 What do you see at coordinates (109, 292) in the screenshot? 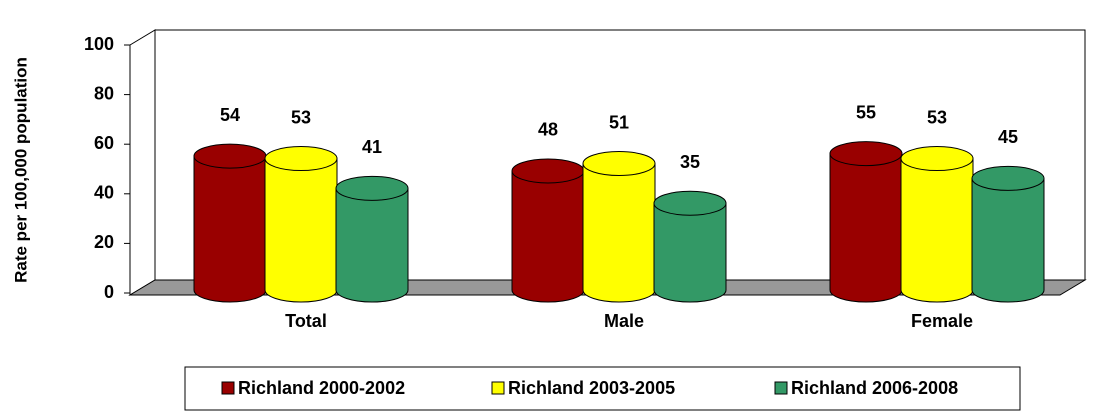
I see `y-tick-label: 0` at bounding box center [109, 292].